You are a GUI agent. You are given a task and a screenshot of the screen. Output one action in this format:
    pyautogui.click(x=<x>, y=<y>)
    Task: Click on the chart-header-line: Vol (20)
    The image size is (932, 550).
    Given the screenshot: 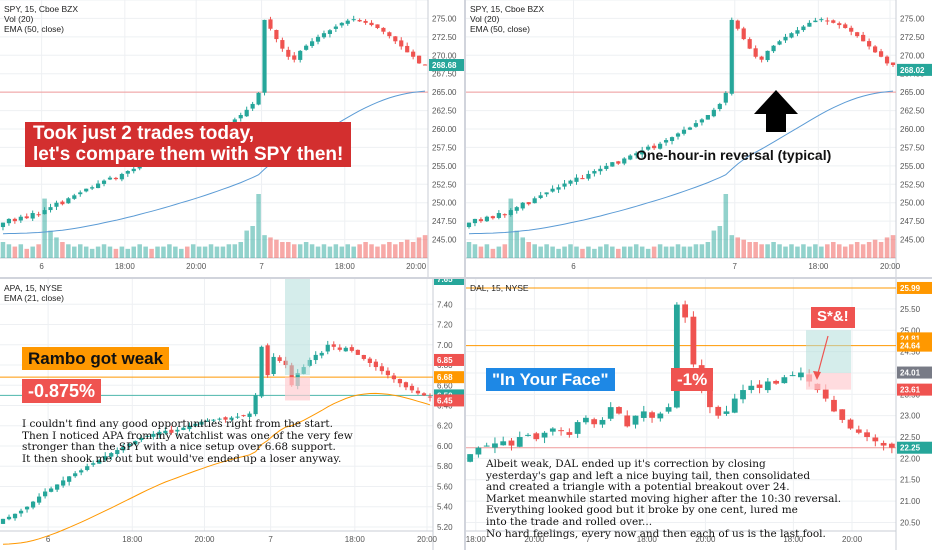 What is the action you would take?
    pyautogui.click(x=19, y=19)
    